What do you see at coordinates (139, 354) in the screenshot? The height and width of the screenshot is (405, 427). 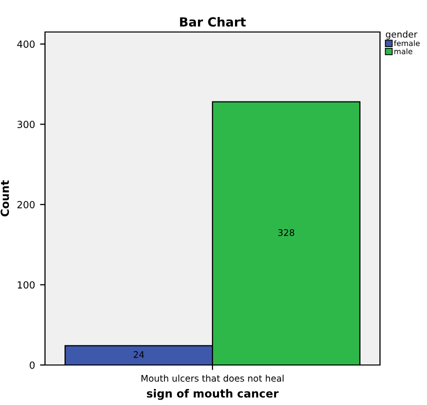 I see `data-label: 24` at bounding box center [139, 354].